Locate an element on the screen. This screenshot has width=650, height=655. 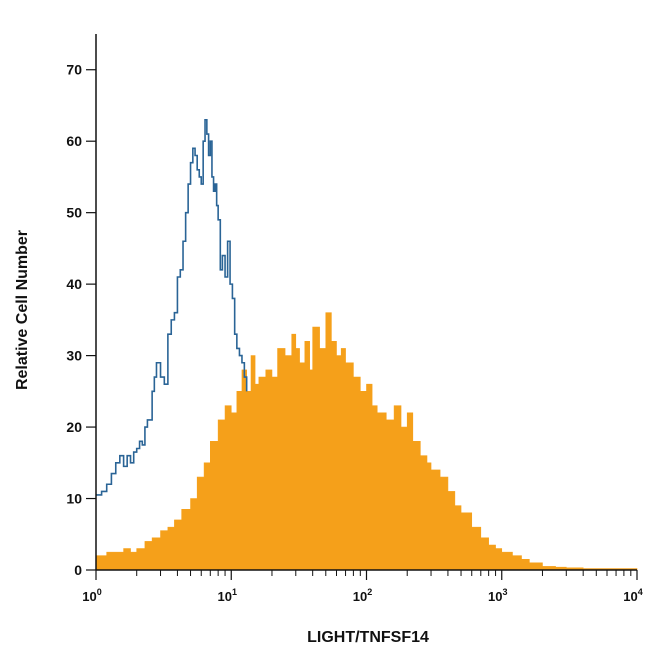
x-tick-label: 10⁴ is located at coordinates (632, 595).